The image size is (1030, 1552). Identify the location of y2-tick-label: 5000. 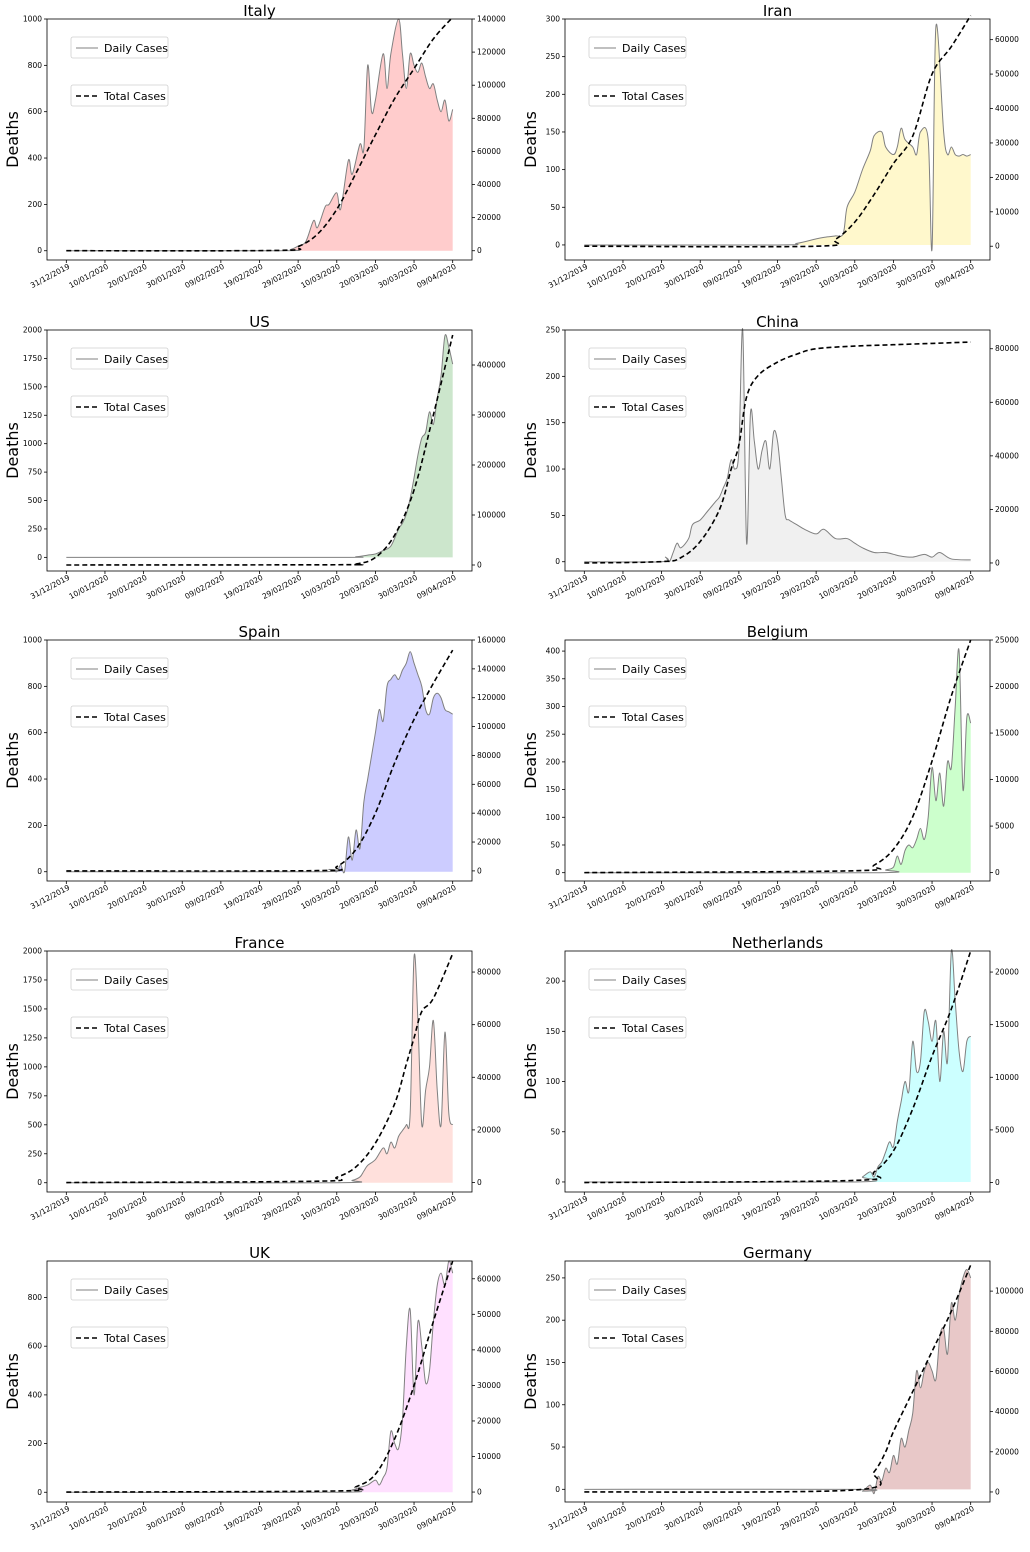
(1004, 1129).